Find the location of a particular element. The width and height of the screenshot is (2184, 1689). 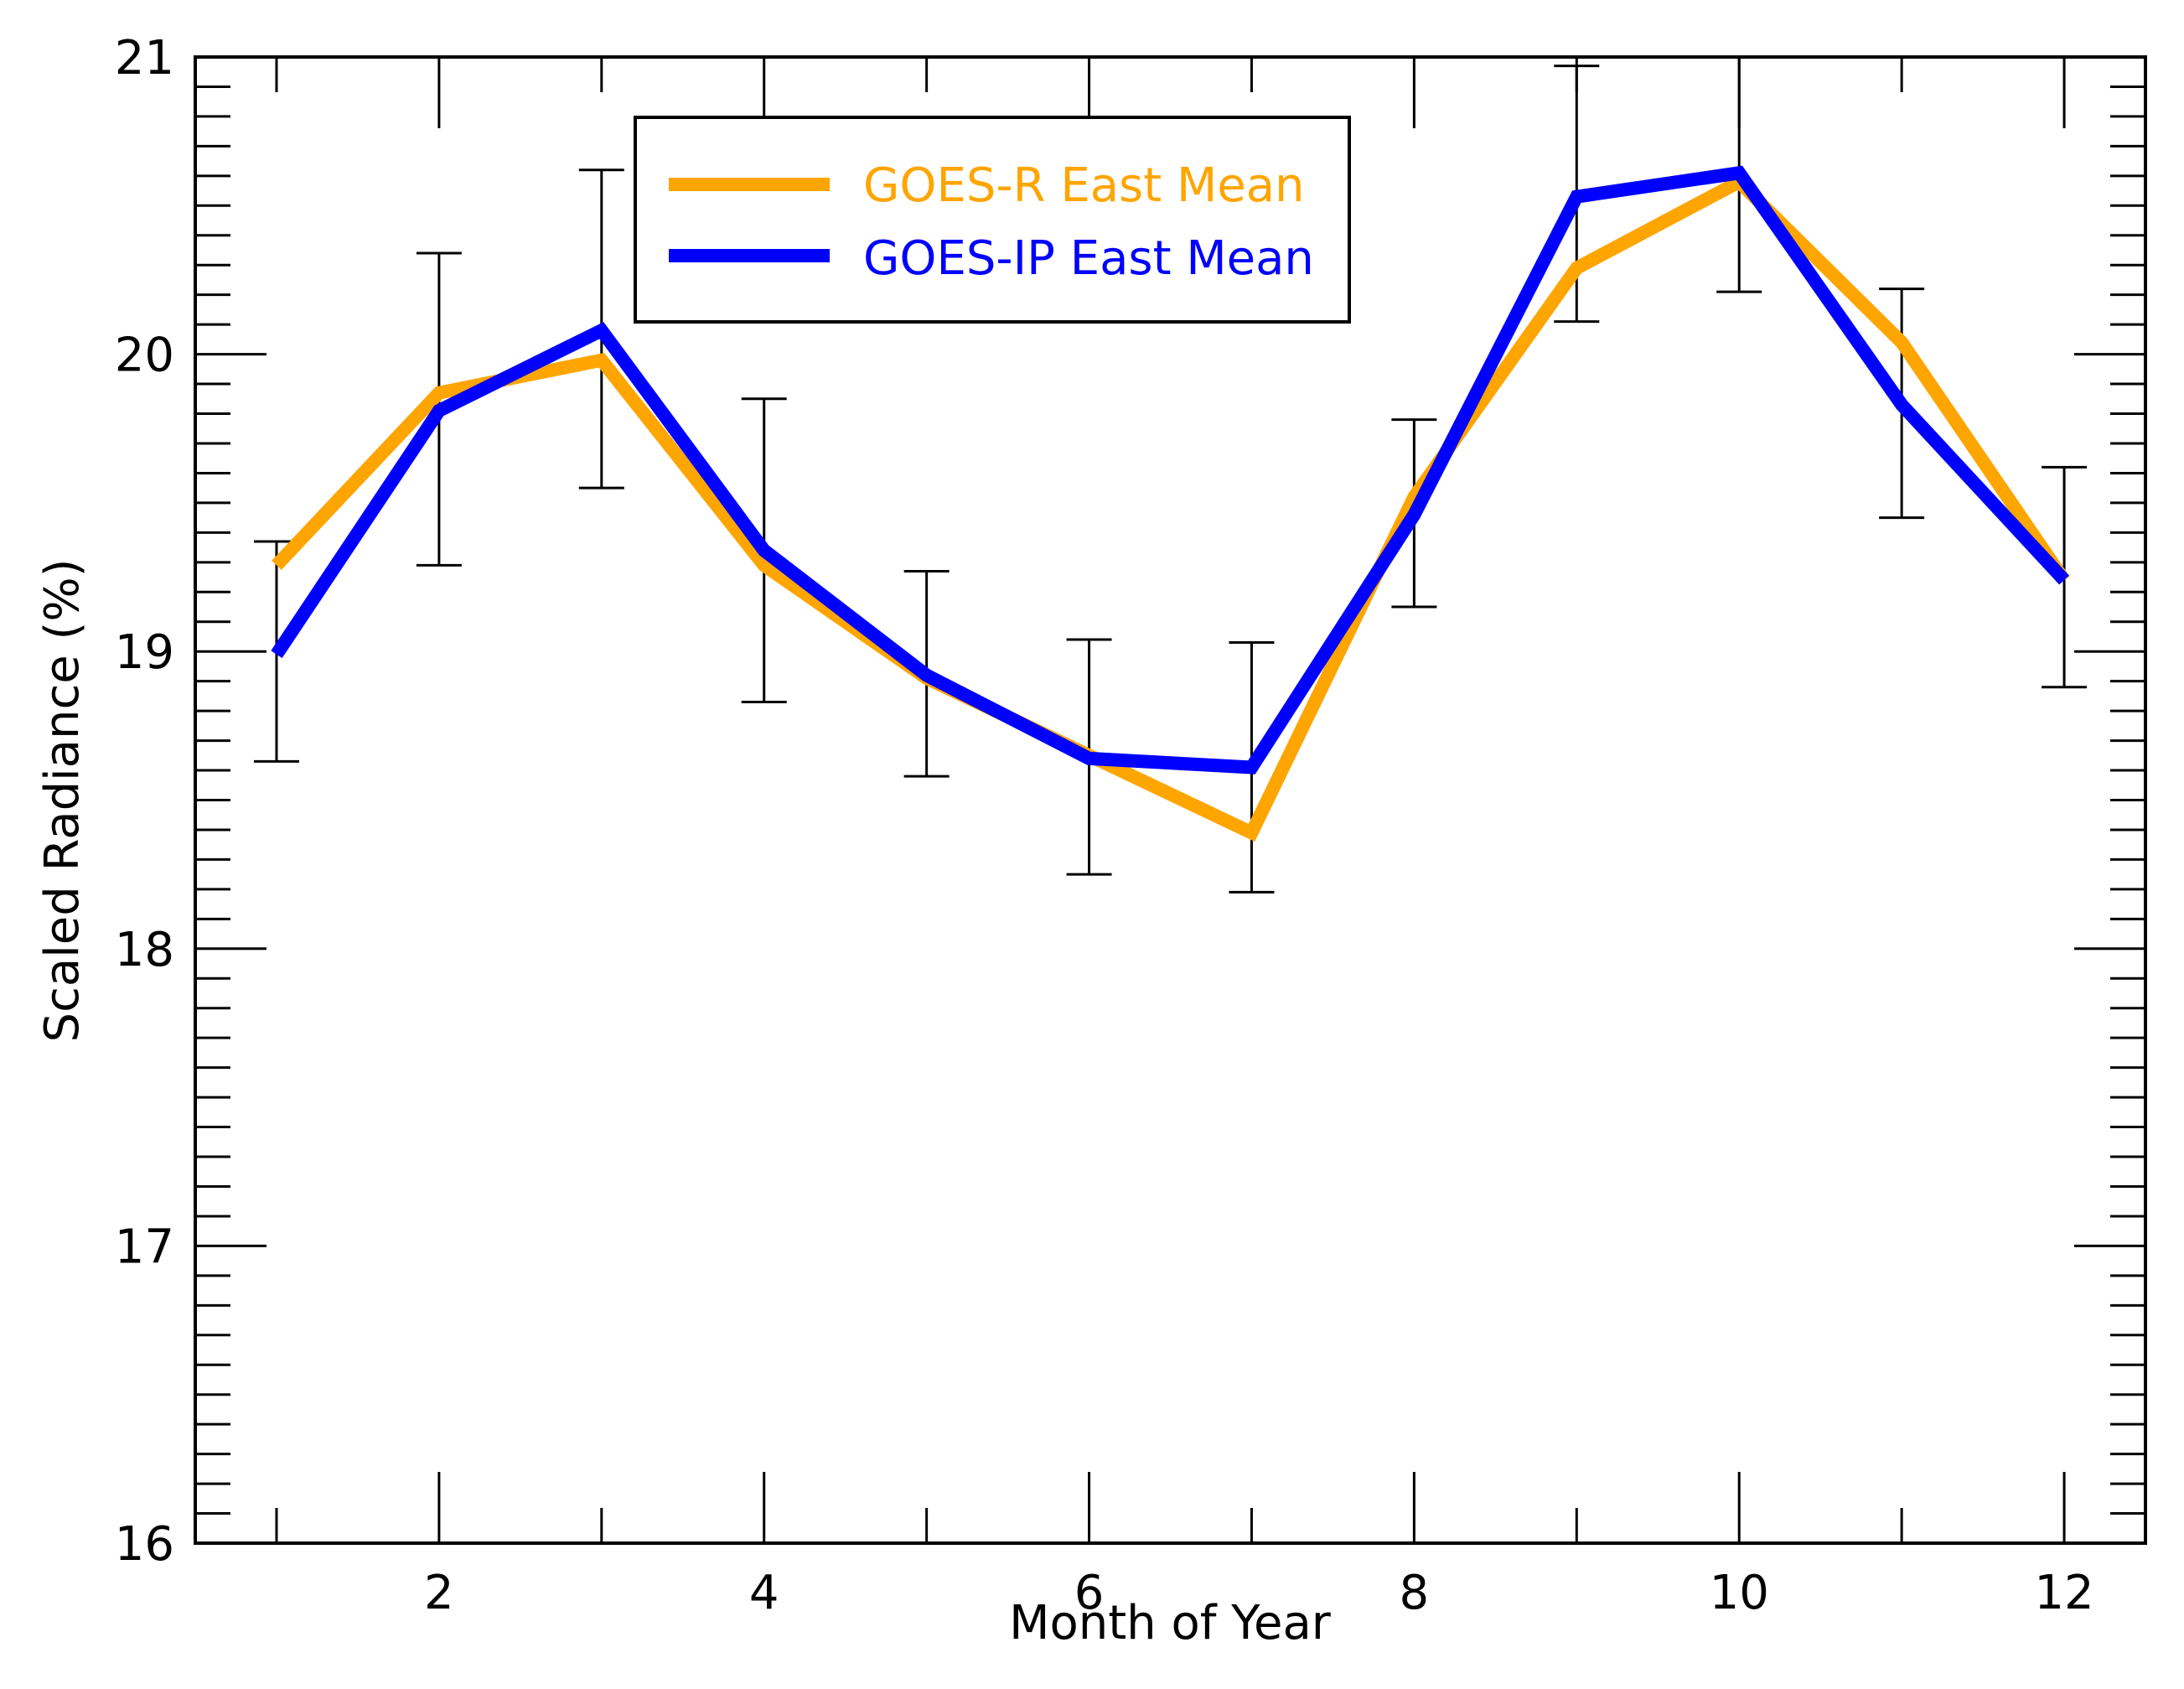

x-tick-label: 4 is located at coordinates (764, 1593).